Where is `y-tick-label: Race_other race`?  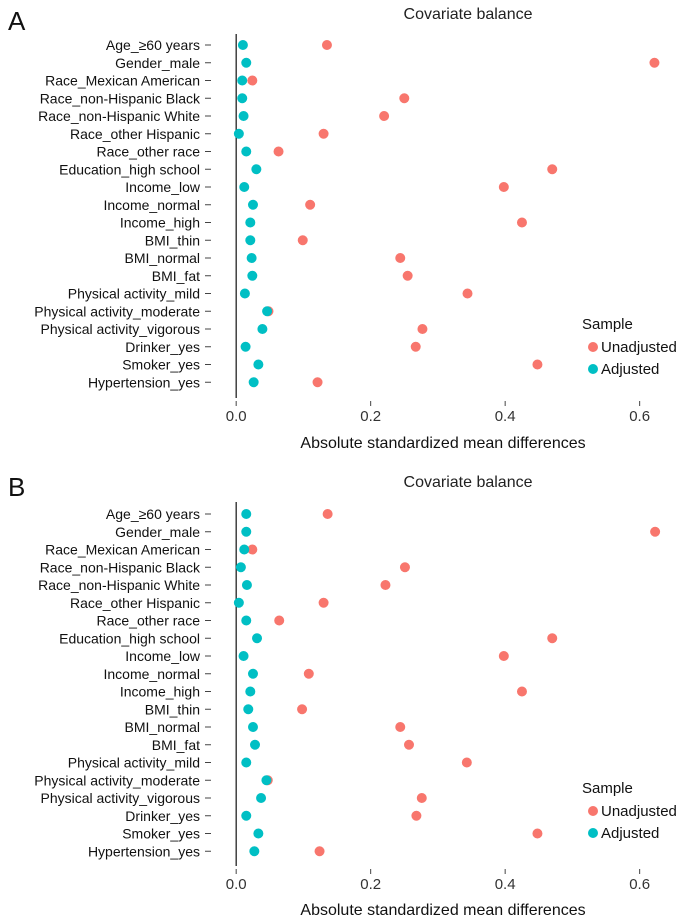 y-tick-label: Race_other race is located at coordinates (148, 621).